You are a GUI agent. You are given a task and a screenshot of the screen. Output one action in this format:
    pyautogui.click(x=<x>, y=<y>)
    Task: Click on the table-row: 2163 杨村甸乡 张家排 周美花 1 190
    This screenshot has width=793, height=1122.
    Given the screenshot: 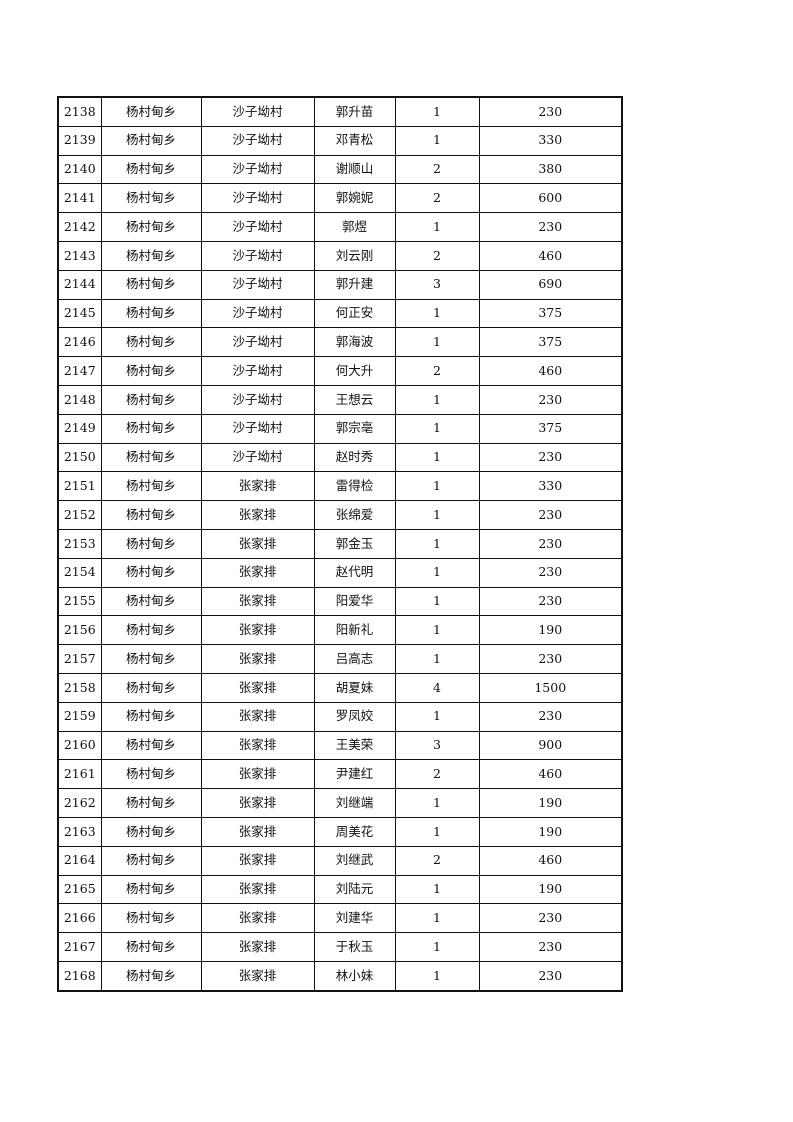 What is the action you would take?
    pyautogui.click(x=340, y=831)
    